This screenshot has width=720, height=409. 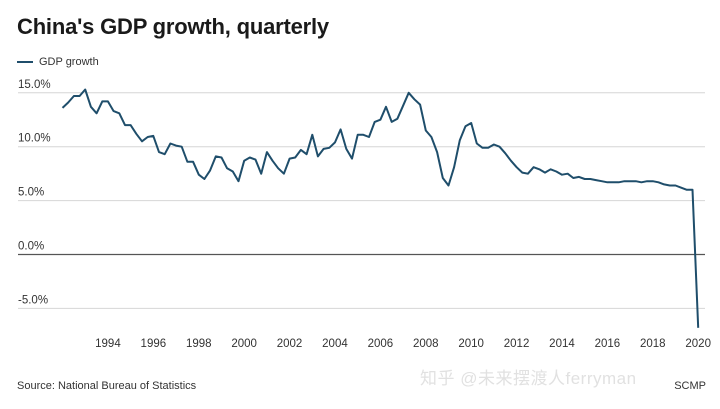 I want to click on publisher-credit: SCMP, so click(x=690, y=386).